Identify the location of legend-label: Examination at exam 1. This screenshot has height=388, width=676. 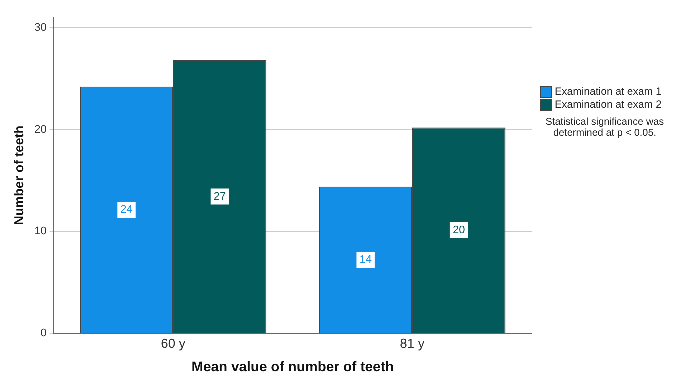
(608, 92).